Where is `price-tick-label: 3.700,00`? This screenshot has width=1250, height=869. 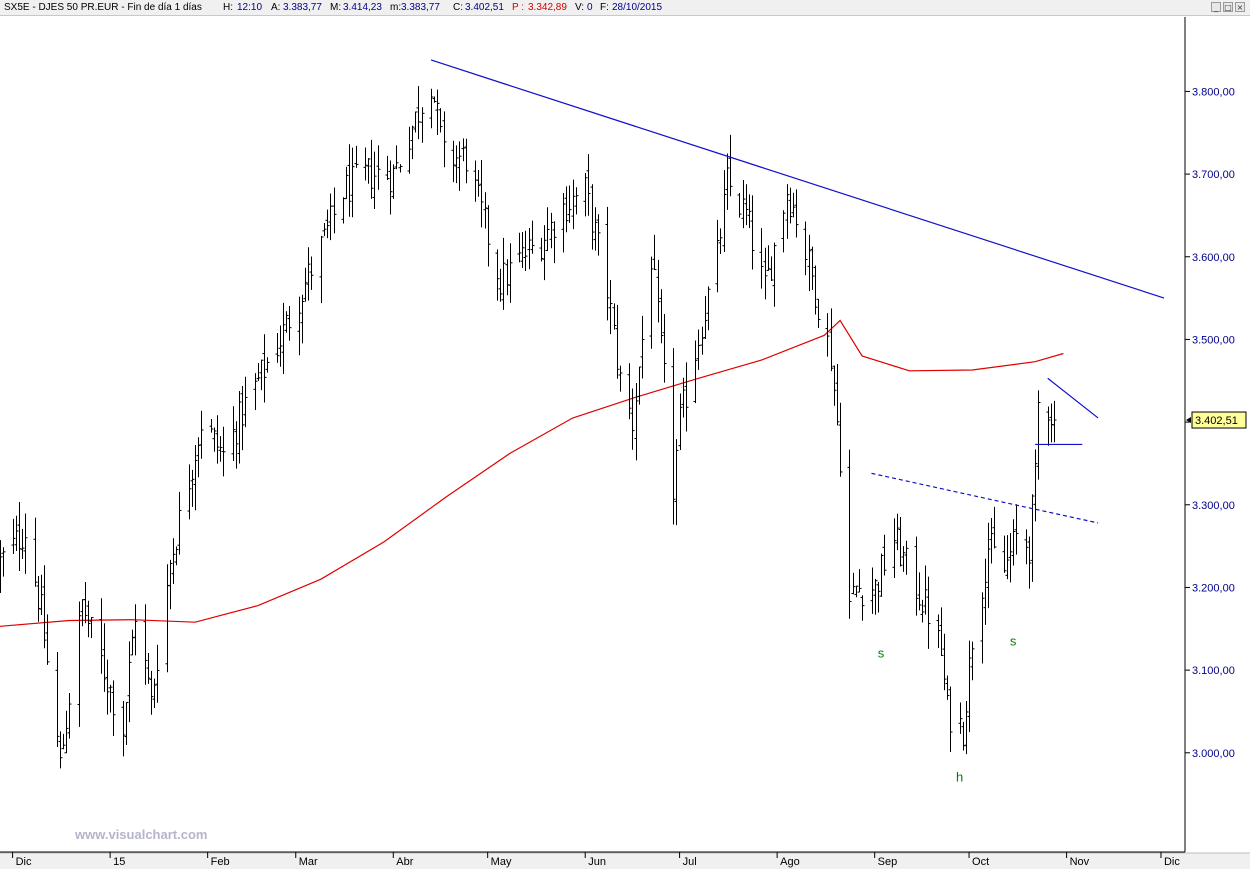
price-tick-label: 3.700,00 is located at coordinates (1213, 175).